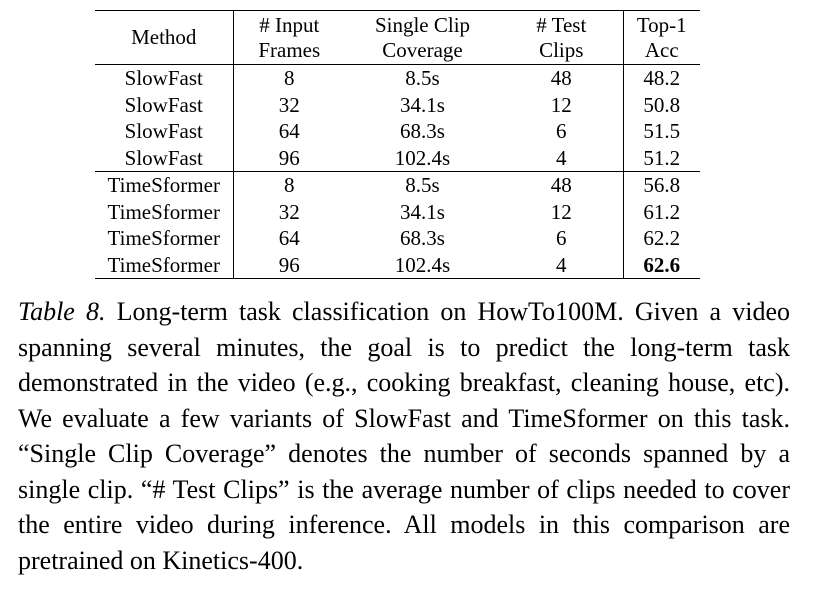 This screenshot has width=825, height=607. I want to click on header-cell: # Input Frames, so click(288, 37).